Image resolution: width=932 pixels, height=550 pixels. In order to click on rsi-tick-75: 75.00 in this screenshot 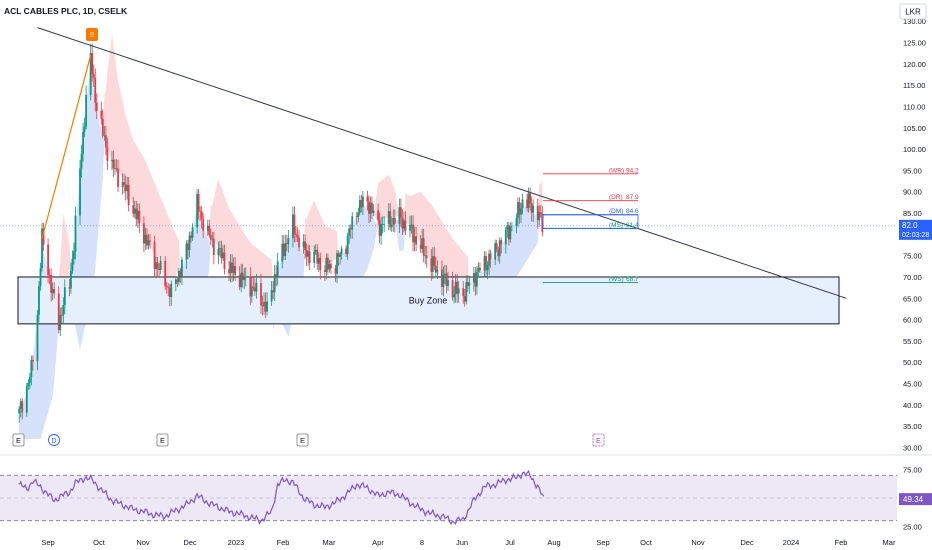, I will do `click(912, 470)`.